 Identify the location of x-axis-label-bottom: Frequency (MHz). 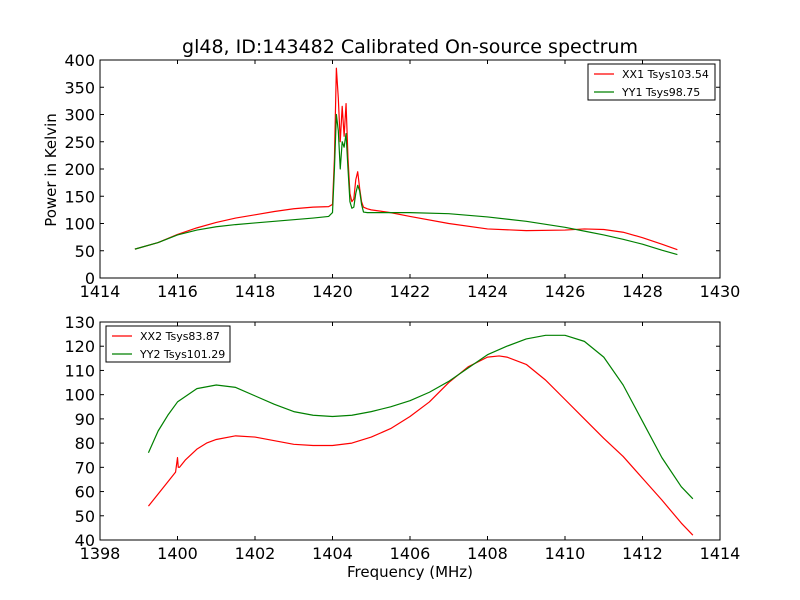
(410, 572).